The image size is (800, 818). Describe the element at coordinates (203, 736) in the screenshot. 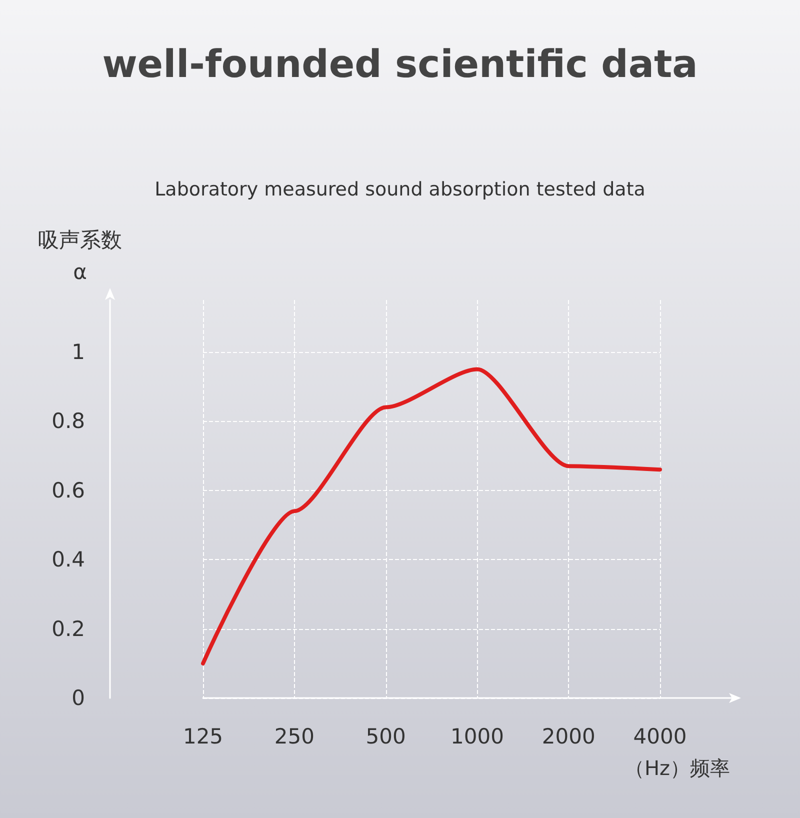

I see `x-tick-label: 125` at that location.